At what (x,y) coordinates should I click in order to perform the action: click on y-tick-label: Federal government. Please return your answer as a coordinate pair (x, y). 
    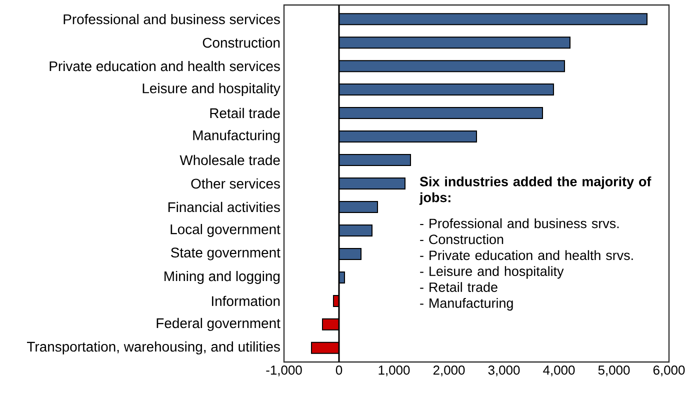
    Looking at the image, I should click on (218, 324).